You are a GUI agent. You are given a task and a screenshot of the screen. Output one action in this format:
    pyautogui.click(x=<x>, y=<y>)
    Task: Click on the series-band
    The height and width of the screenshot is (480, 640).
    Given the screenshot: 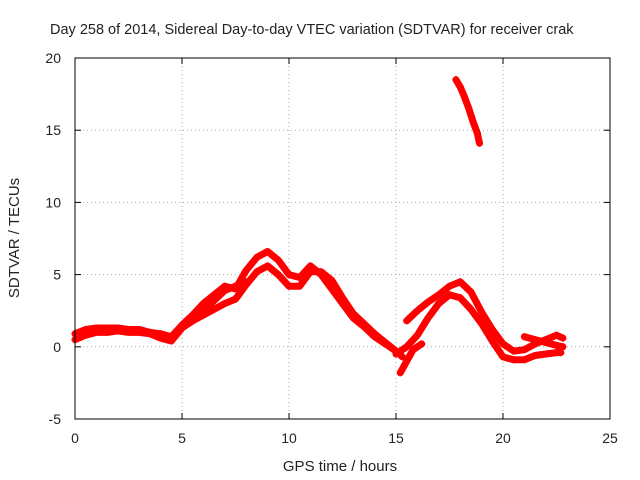 What is the action you would take?
    pyautogui.click(x=411, y=358)
    